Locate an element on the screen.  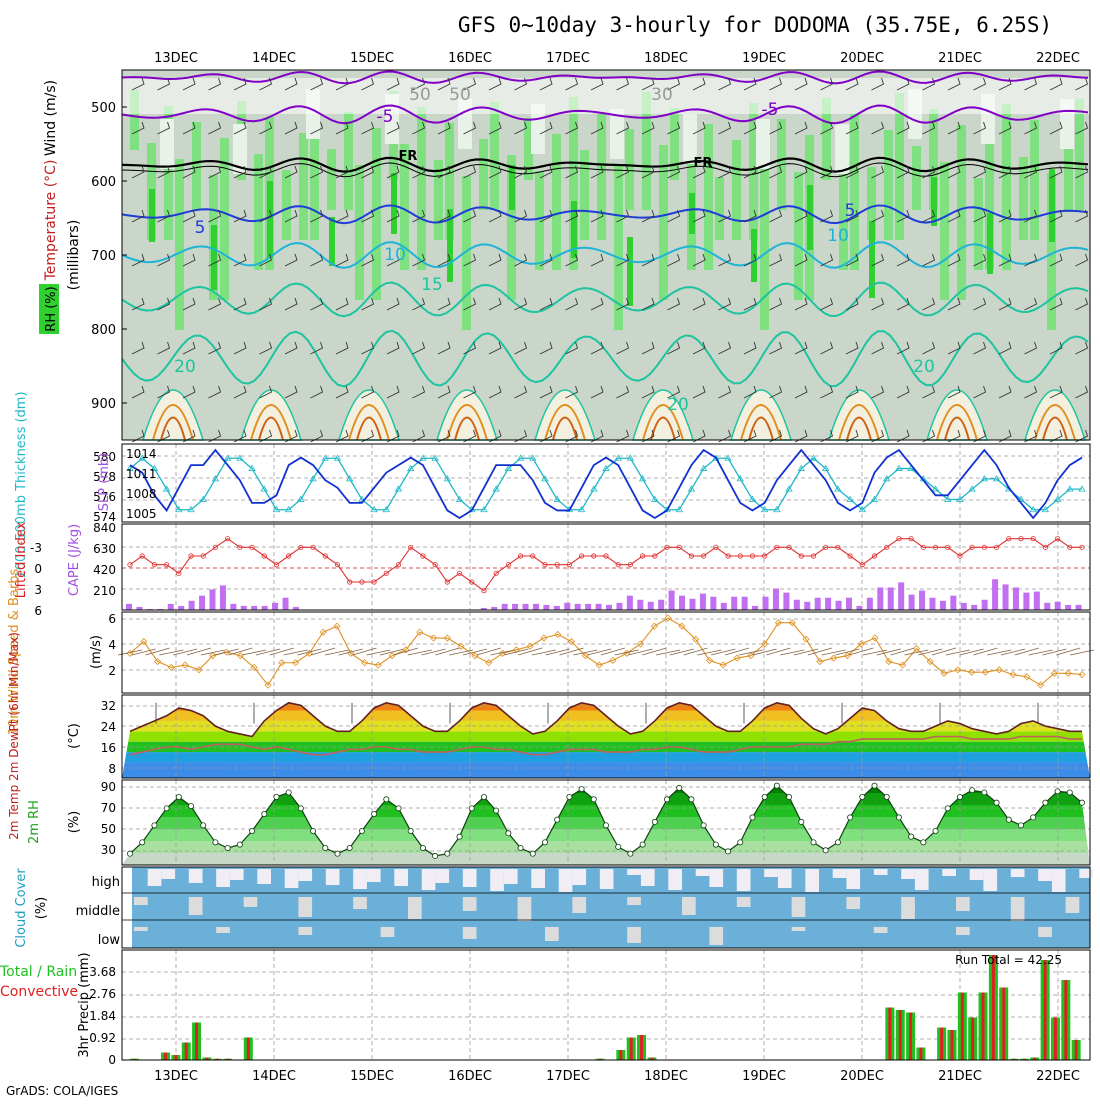
date-label-top: 14DEC is located at coordinates (274, 58).